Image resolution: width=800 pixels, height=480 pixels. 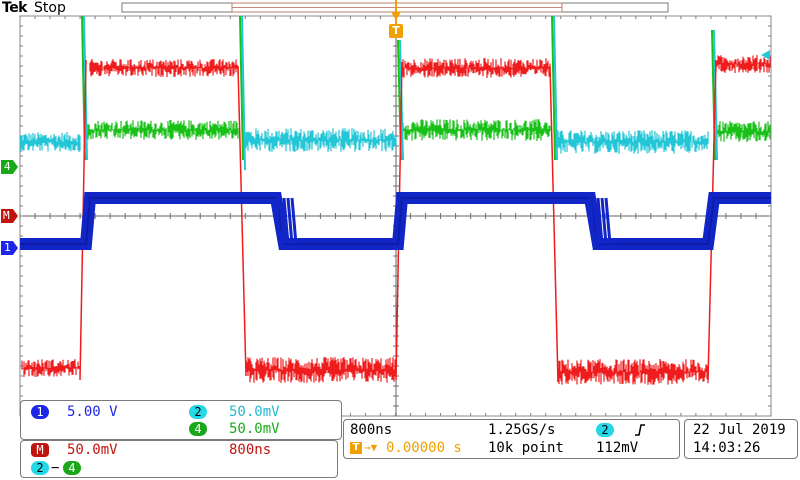 What do you see at coordinates (55, 468) in the screenshot?
I see `math-operator: −` at bounding box center [55, 468].